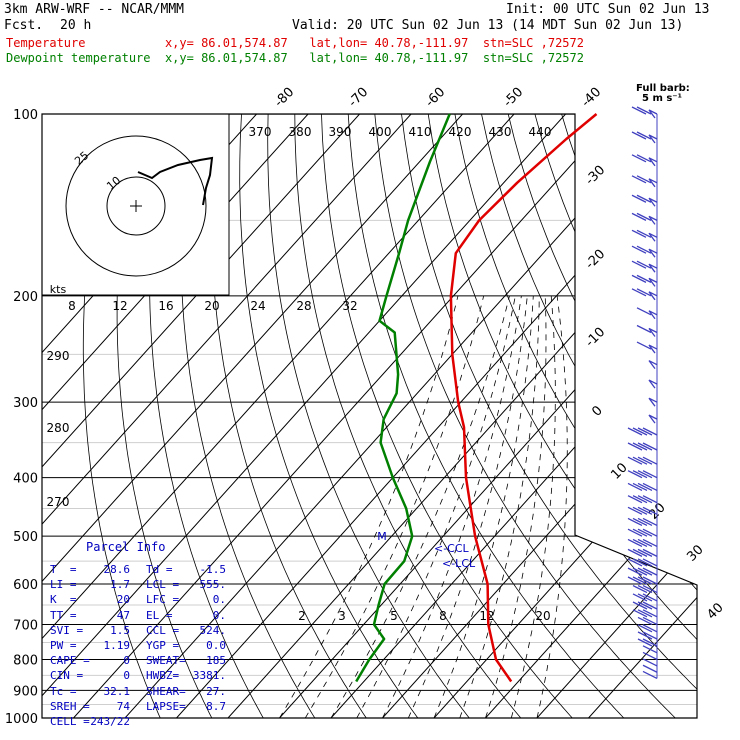 This screenshot has height=740, width=740. What do you see at coordinates (514, 98) in the screenshot?
I see `isotherm-label-top: -50` at bounding box center [514, 98].